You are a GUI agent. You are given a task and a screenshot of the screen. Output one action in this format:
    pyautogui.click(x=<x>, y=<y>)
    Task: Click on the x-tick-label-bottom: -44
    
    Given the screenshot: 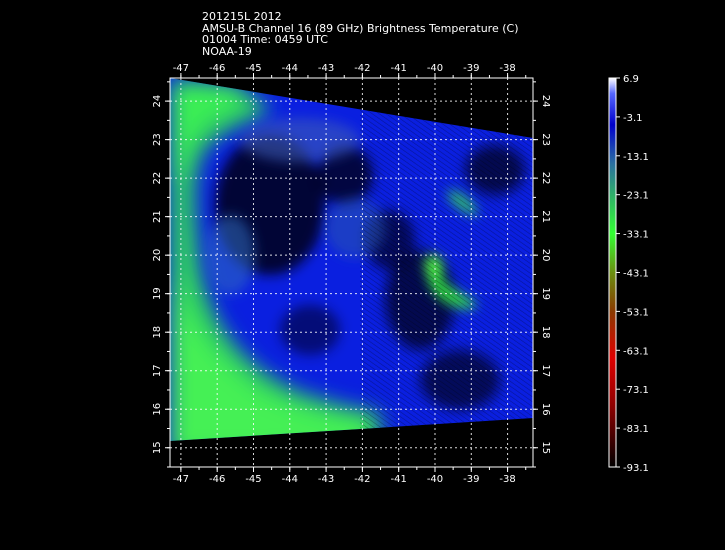 What is the action you would take?
    pyautogui.click(x=290, y=479)
    